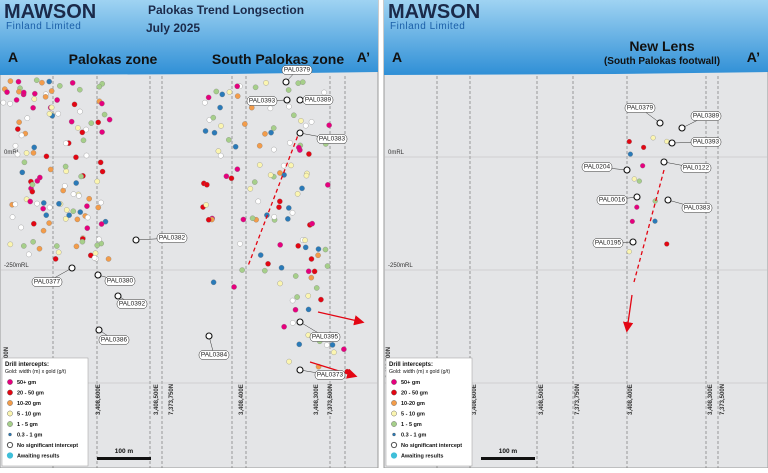 Image resolution: width=768 pixels, height=473 pixels. What do you see at coordinates (274, 198) in the screenshot?
I see `trend-line` at bounding box center [274, 198].